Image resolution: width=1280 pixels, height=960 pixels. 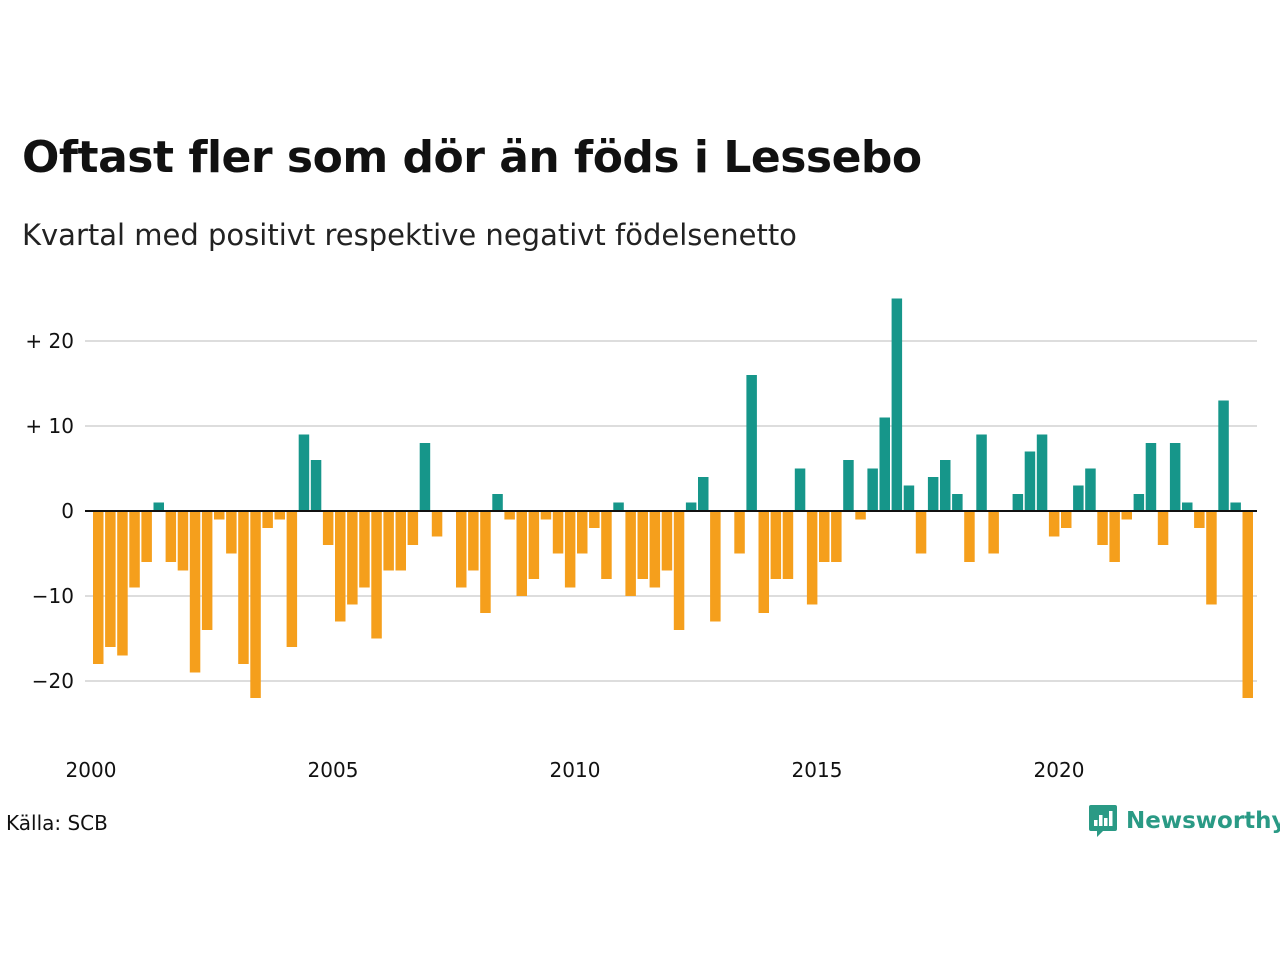 I want to click on chart-title: Oftast fler som dör än föds i Lessebo, so click(x=472, y=157).